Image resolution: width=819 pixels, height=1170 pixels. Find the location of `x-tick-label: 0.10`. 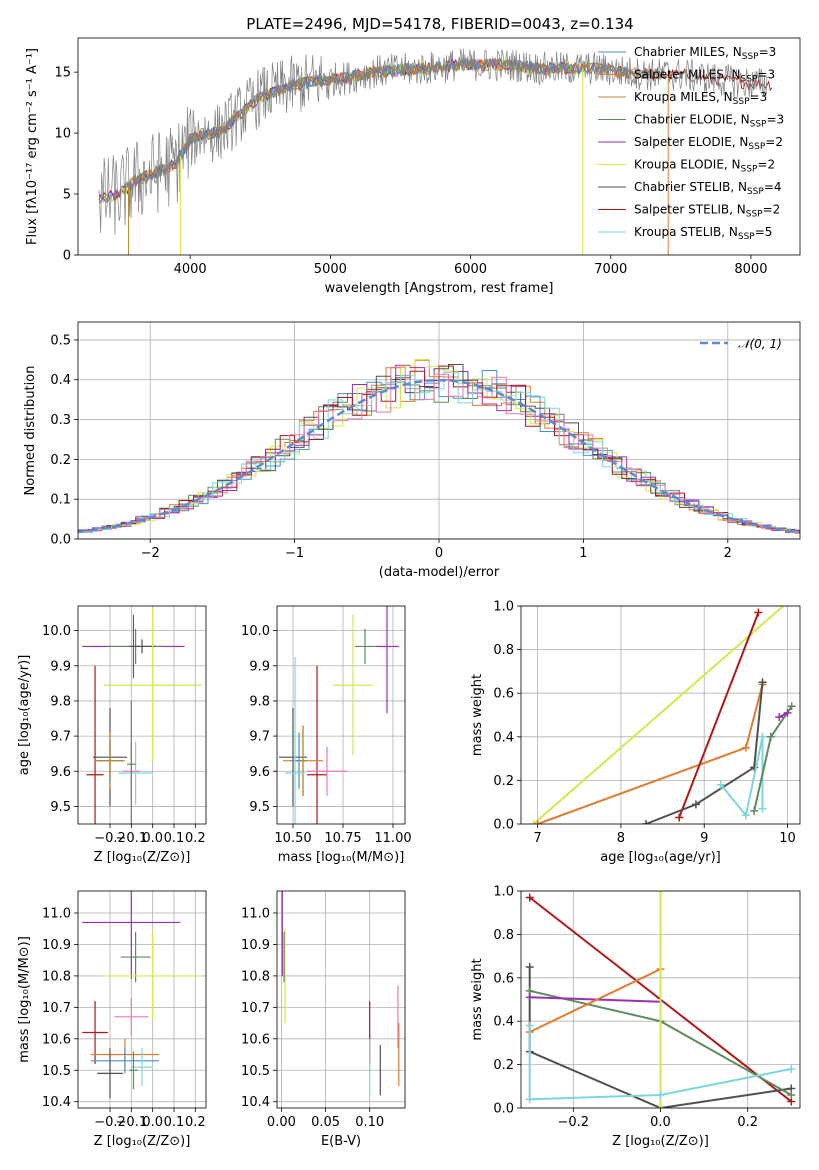

x-tick-label: 0.10 is located at coordinates (369, 1122).